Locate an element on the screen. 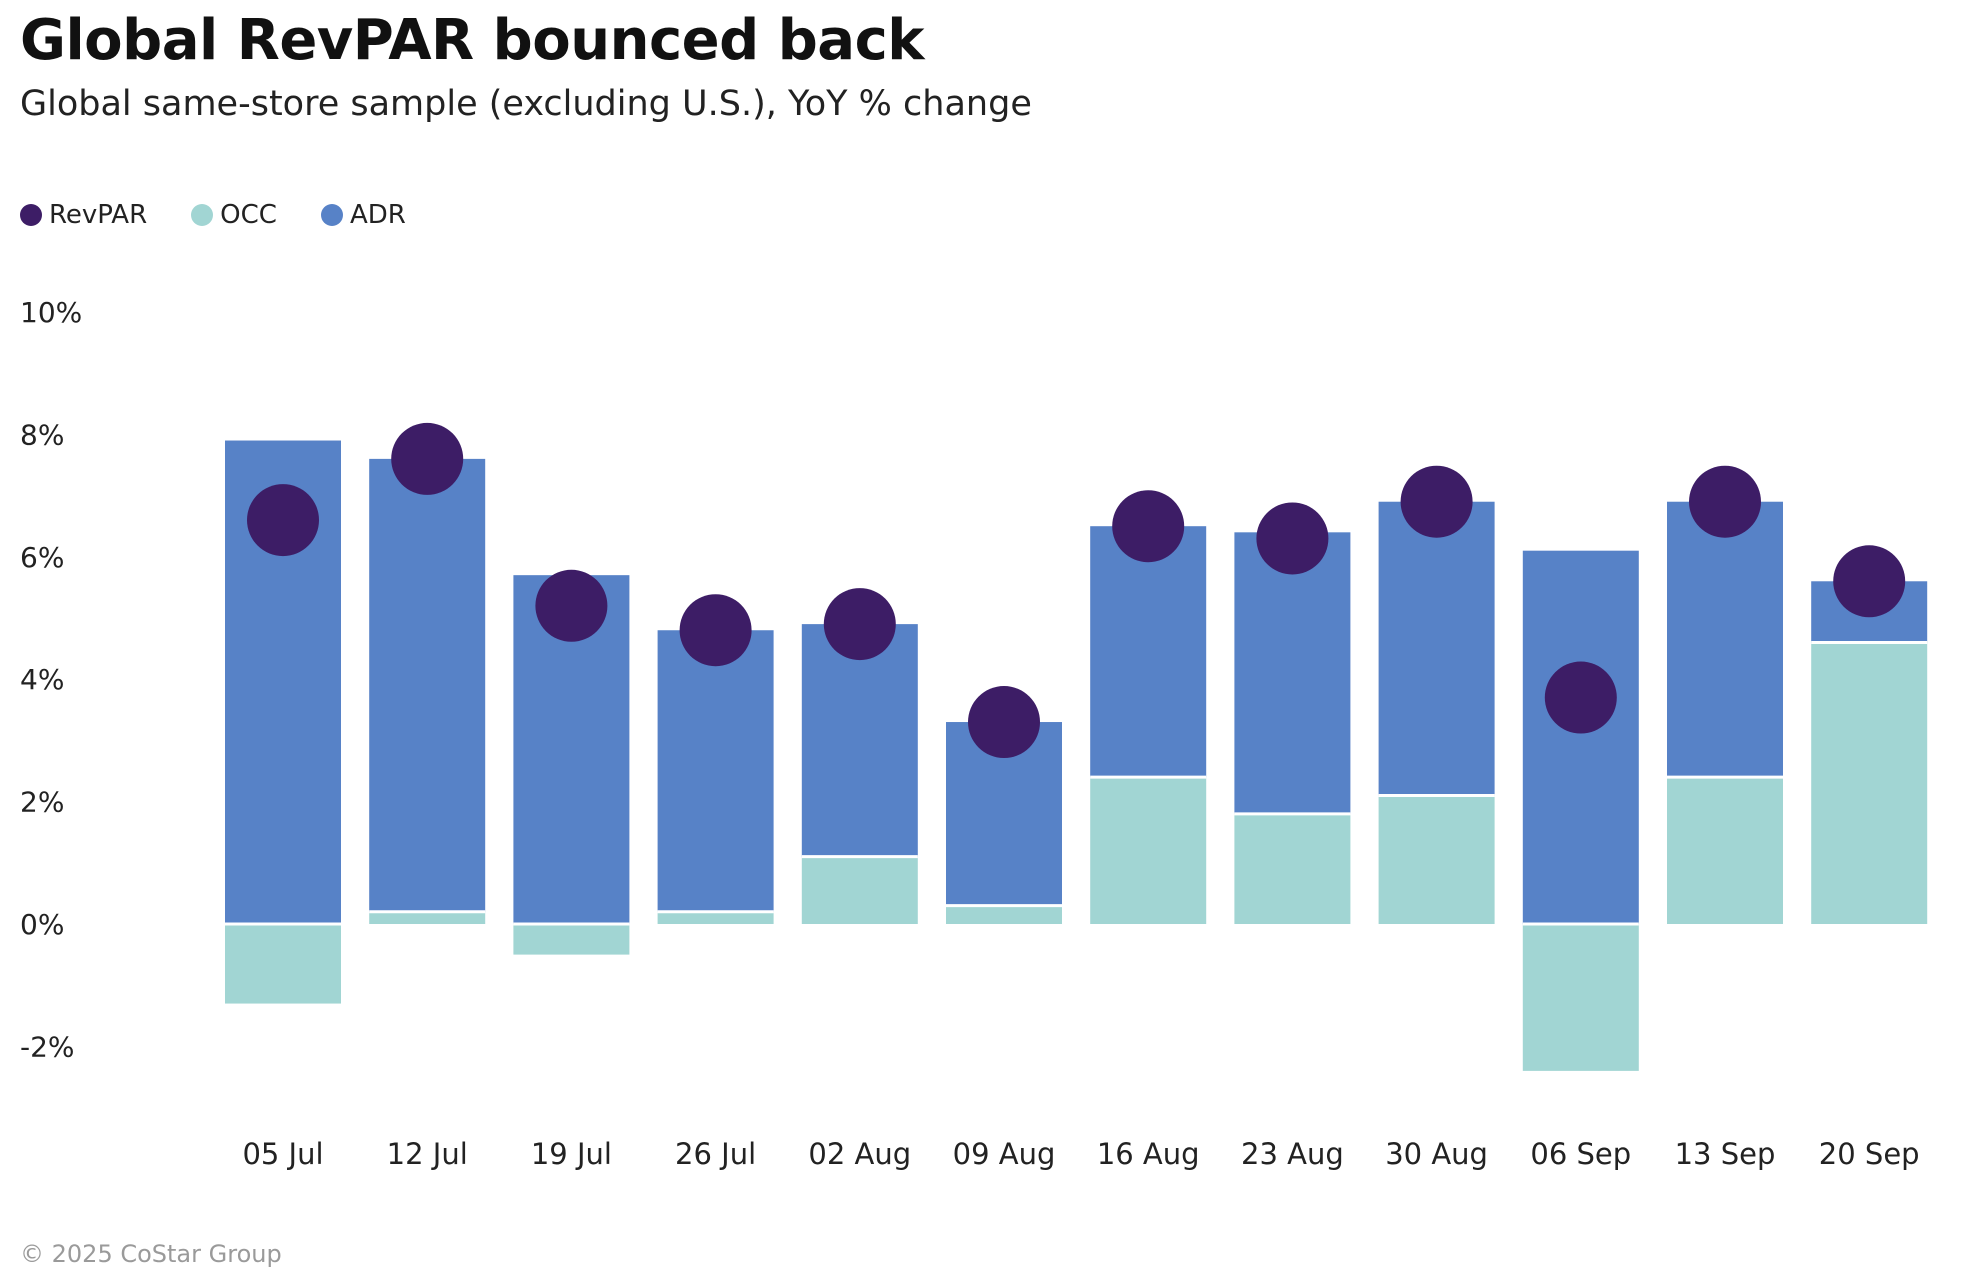 The image size is (1963, 1268). legend-label-occ: OCC is located at coordinates (248, 215).